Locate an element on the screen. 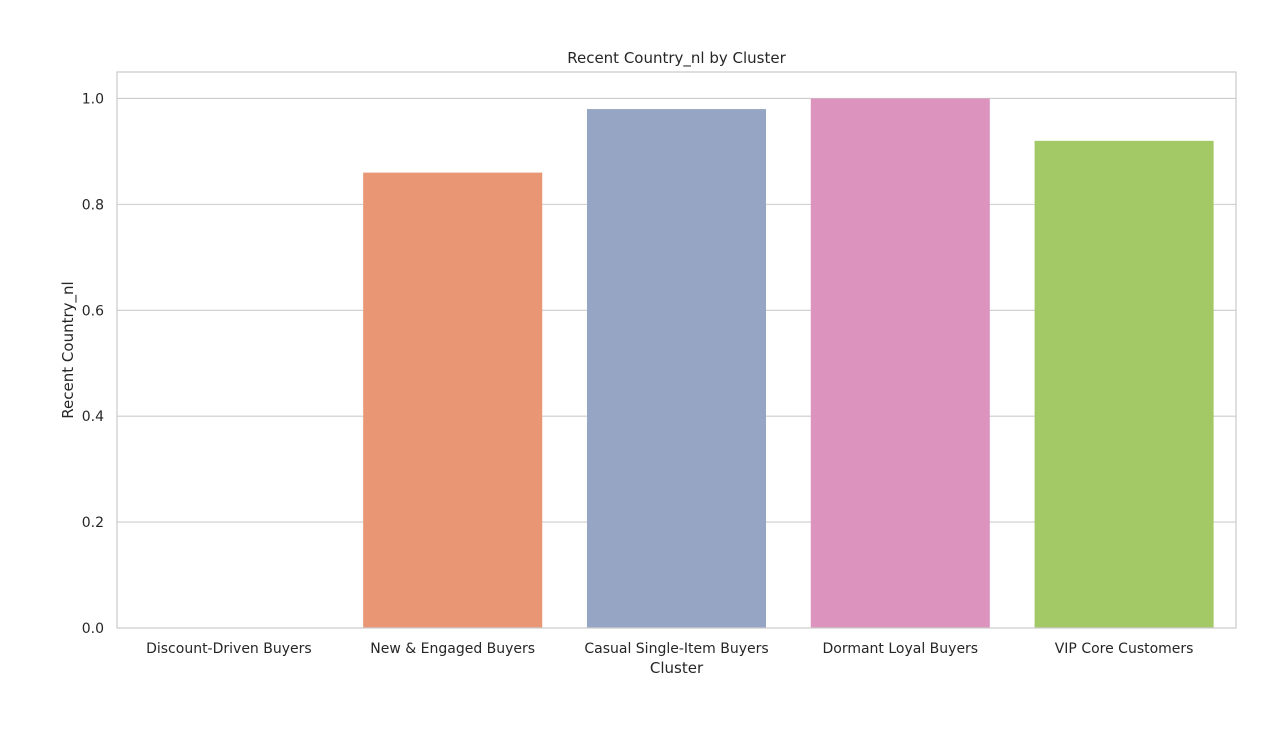  y-tick-label: 0.2 is located at coordinates (93, 523).